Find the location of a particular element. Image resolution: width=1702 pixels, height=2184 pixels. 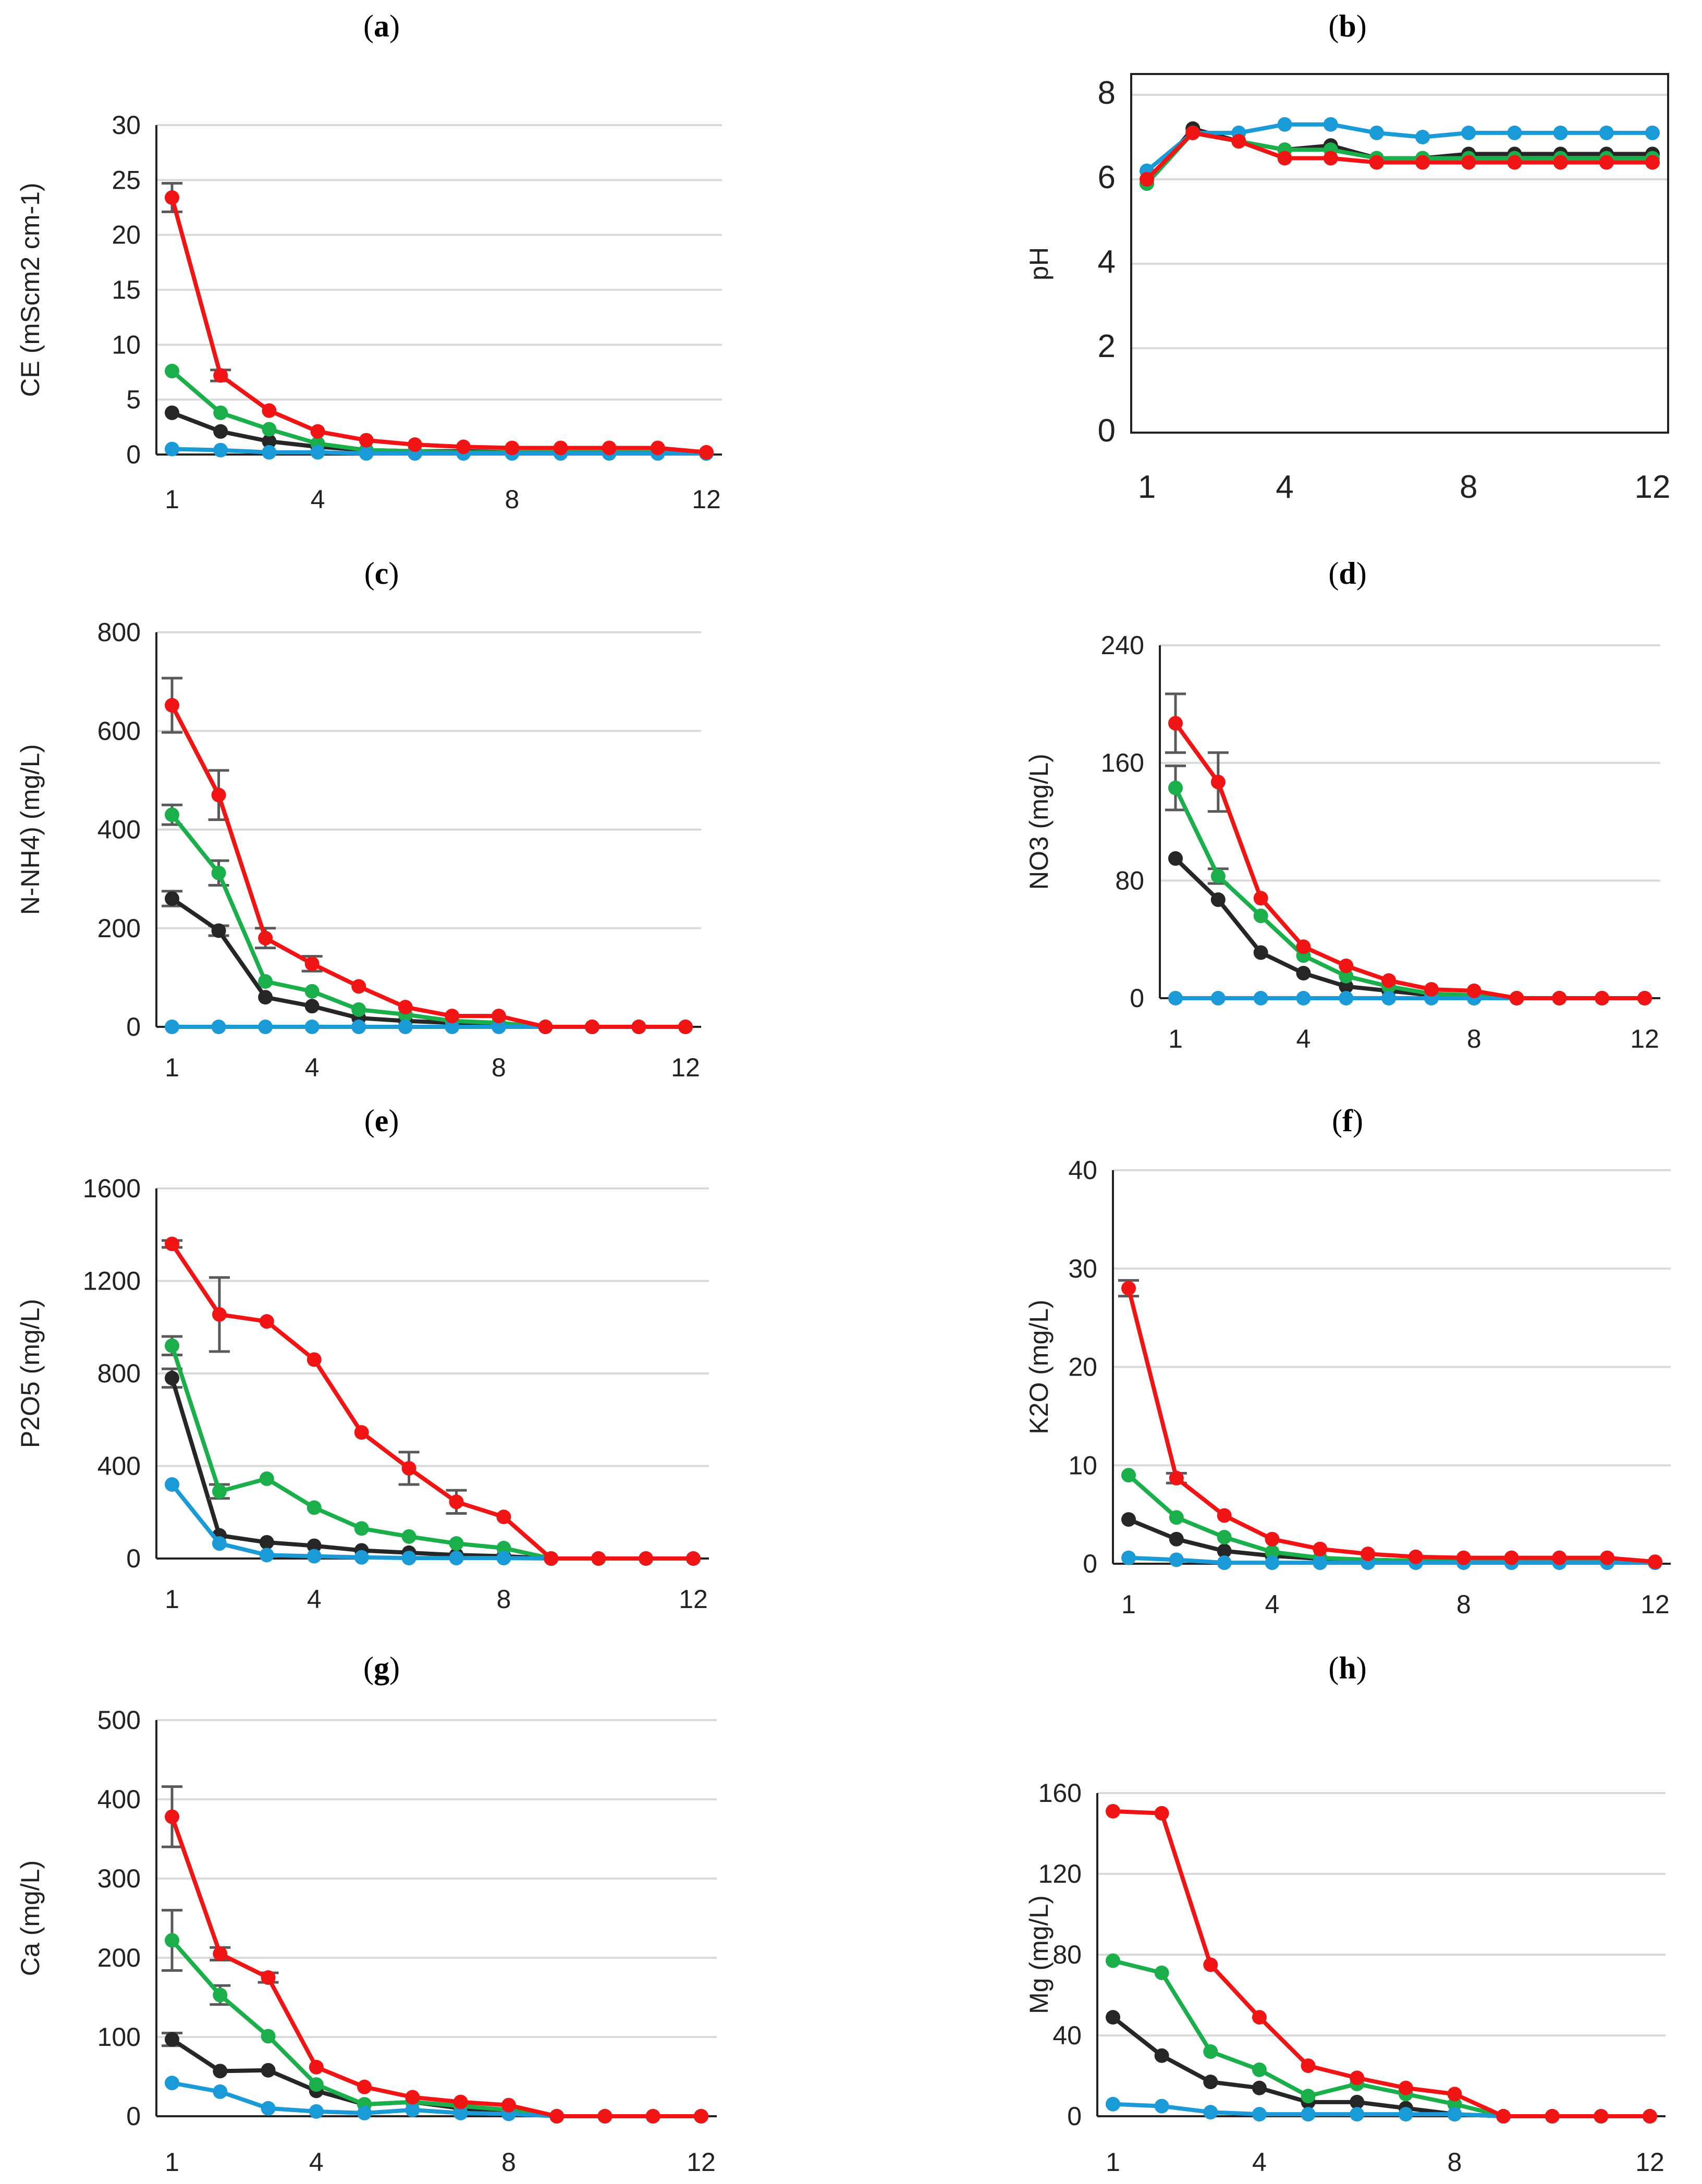

y-tick-label: 240 is located at coordinates (1122, 645).